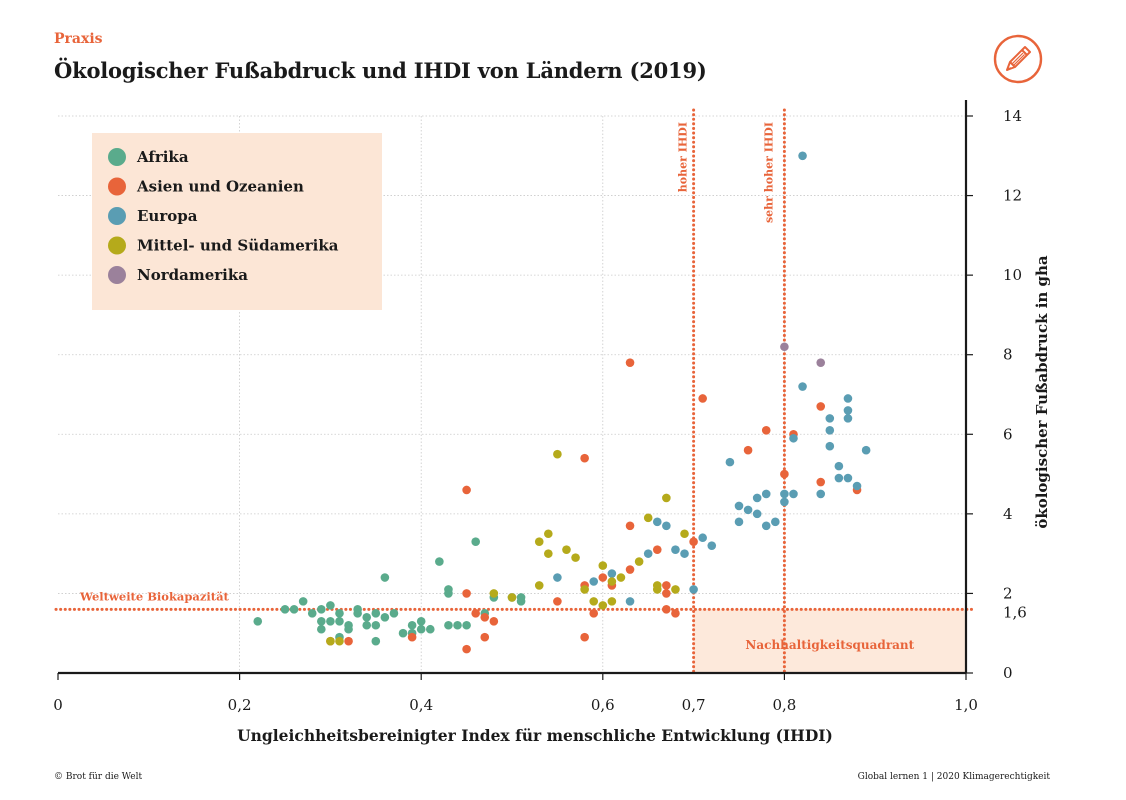 The width and height of the screenshot is (1126, 800). I want to click on x-tick-label: 0, so click(58, 705).